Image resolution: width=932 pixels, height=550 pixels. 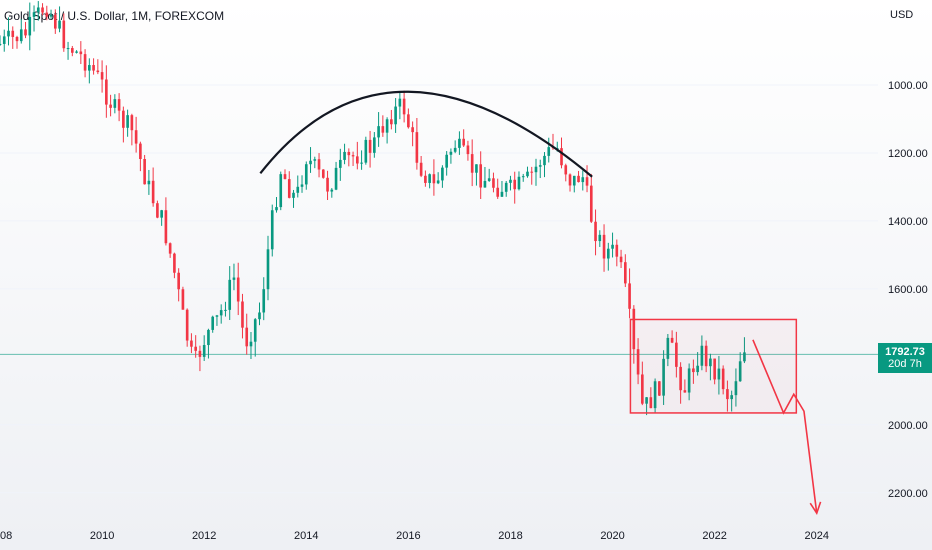 I want to click on x-tick-label: 2022, so click(x=714, y=536).